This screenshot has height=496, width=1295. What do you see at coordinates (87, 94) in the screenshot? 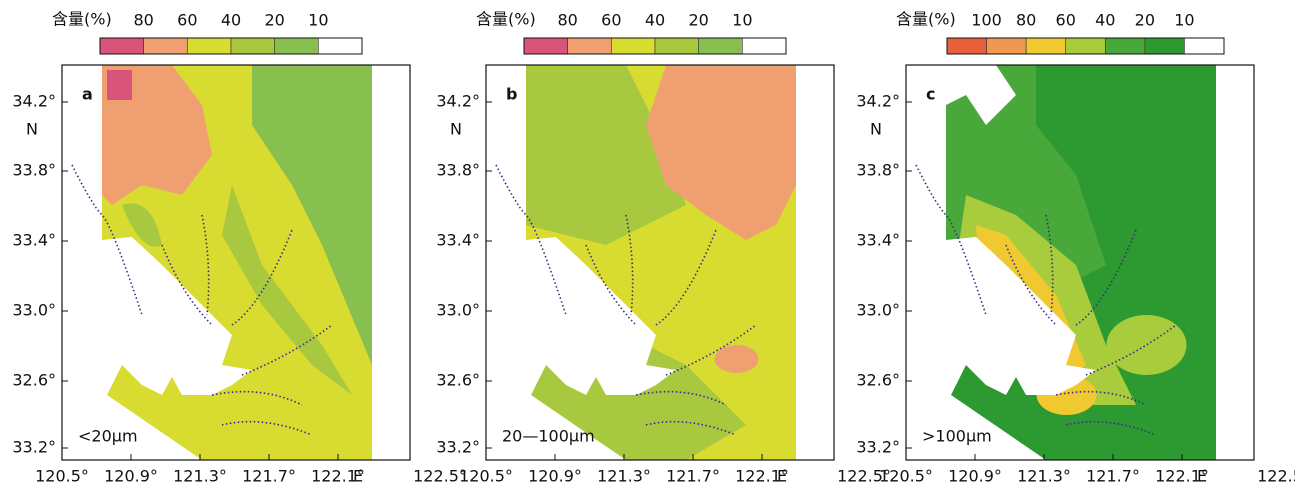
I see `panel-label: a` at bounding box center [87, 94].